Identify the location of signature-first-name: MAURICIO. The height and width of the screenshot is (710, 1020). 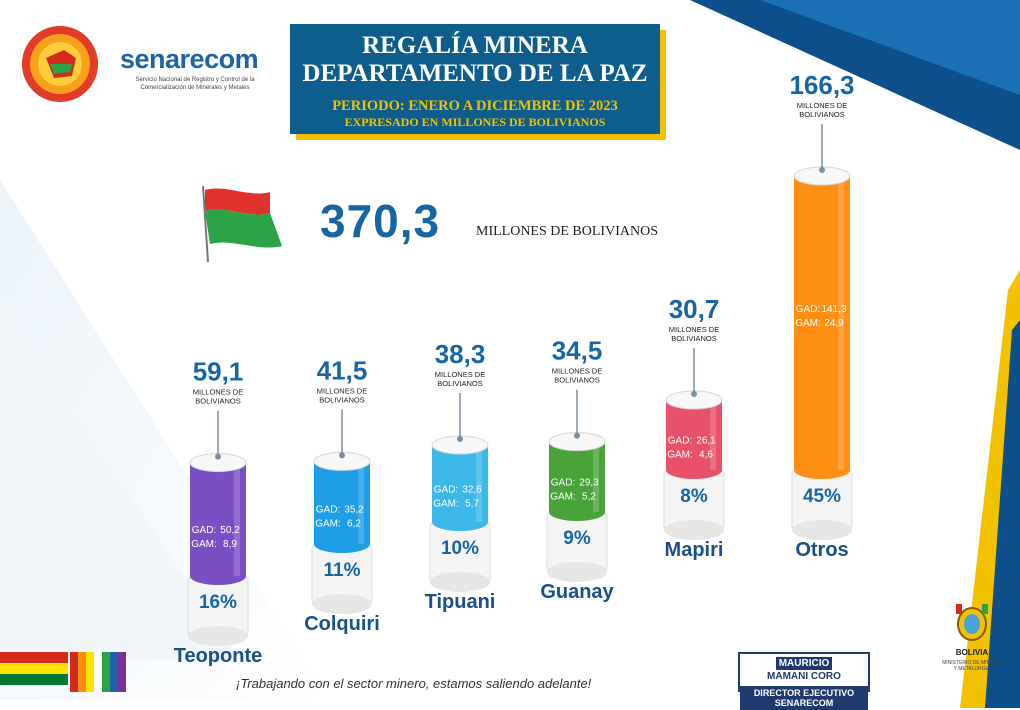
(804, 663).